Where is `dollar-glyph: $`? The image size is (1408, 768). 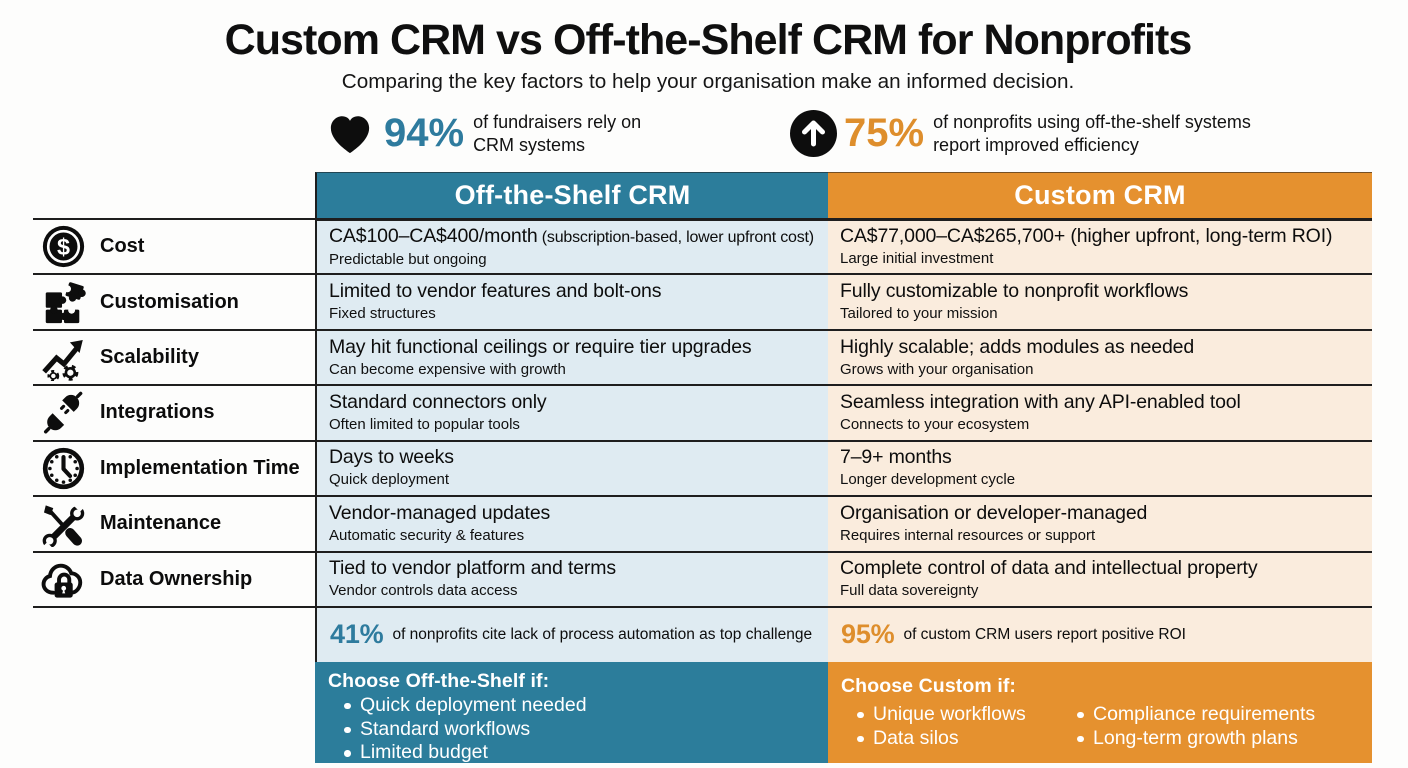 dollar-glyph: $ is located at coordinates (62, 247).